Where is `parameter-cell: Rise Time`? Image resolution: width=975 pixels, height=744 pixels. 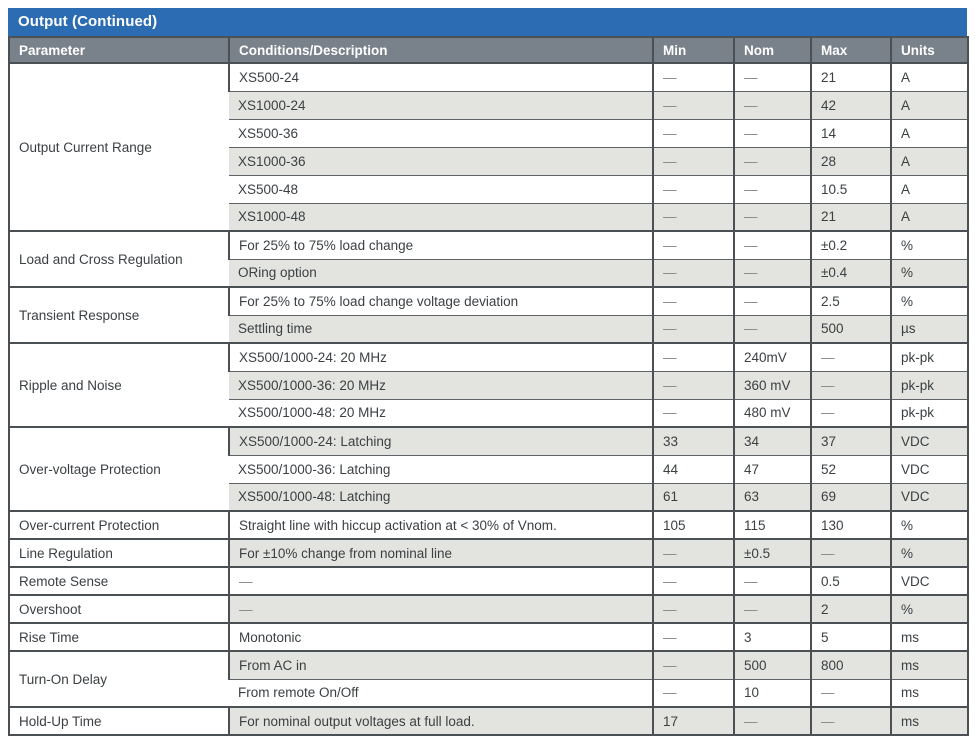
parameter-cell: Rise Time is located at coordinates (119, 636).